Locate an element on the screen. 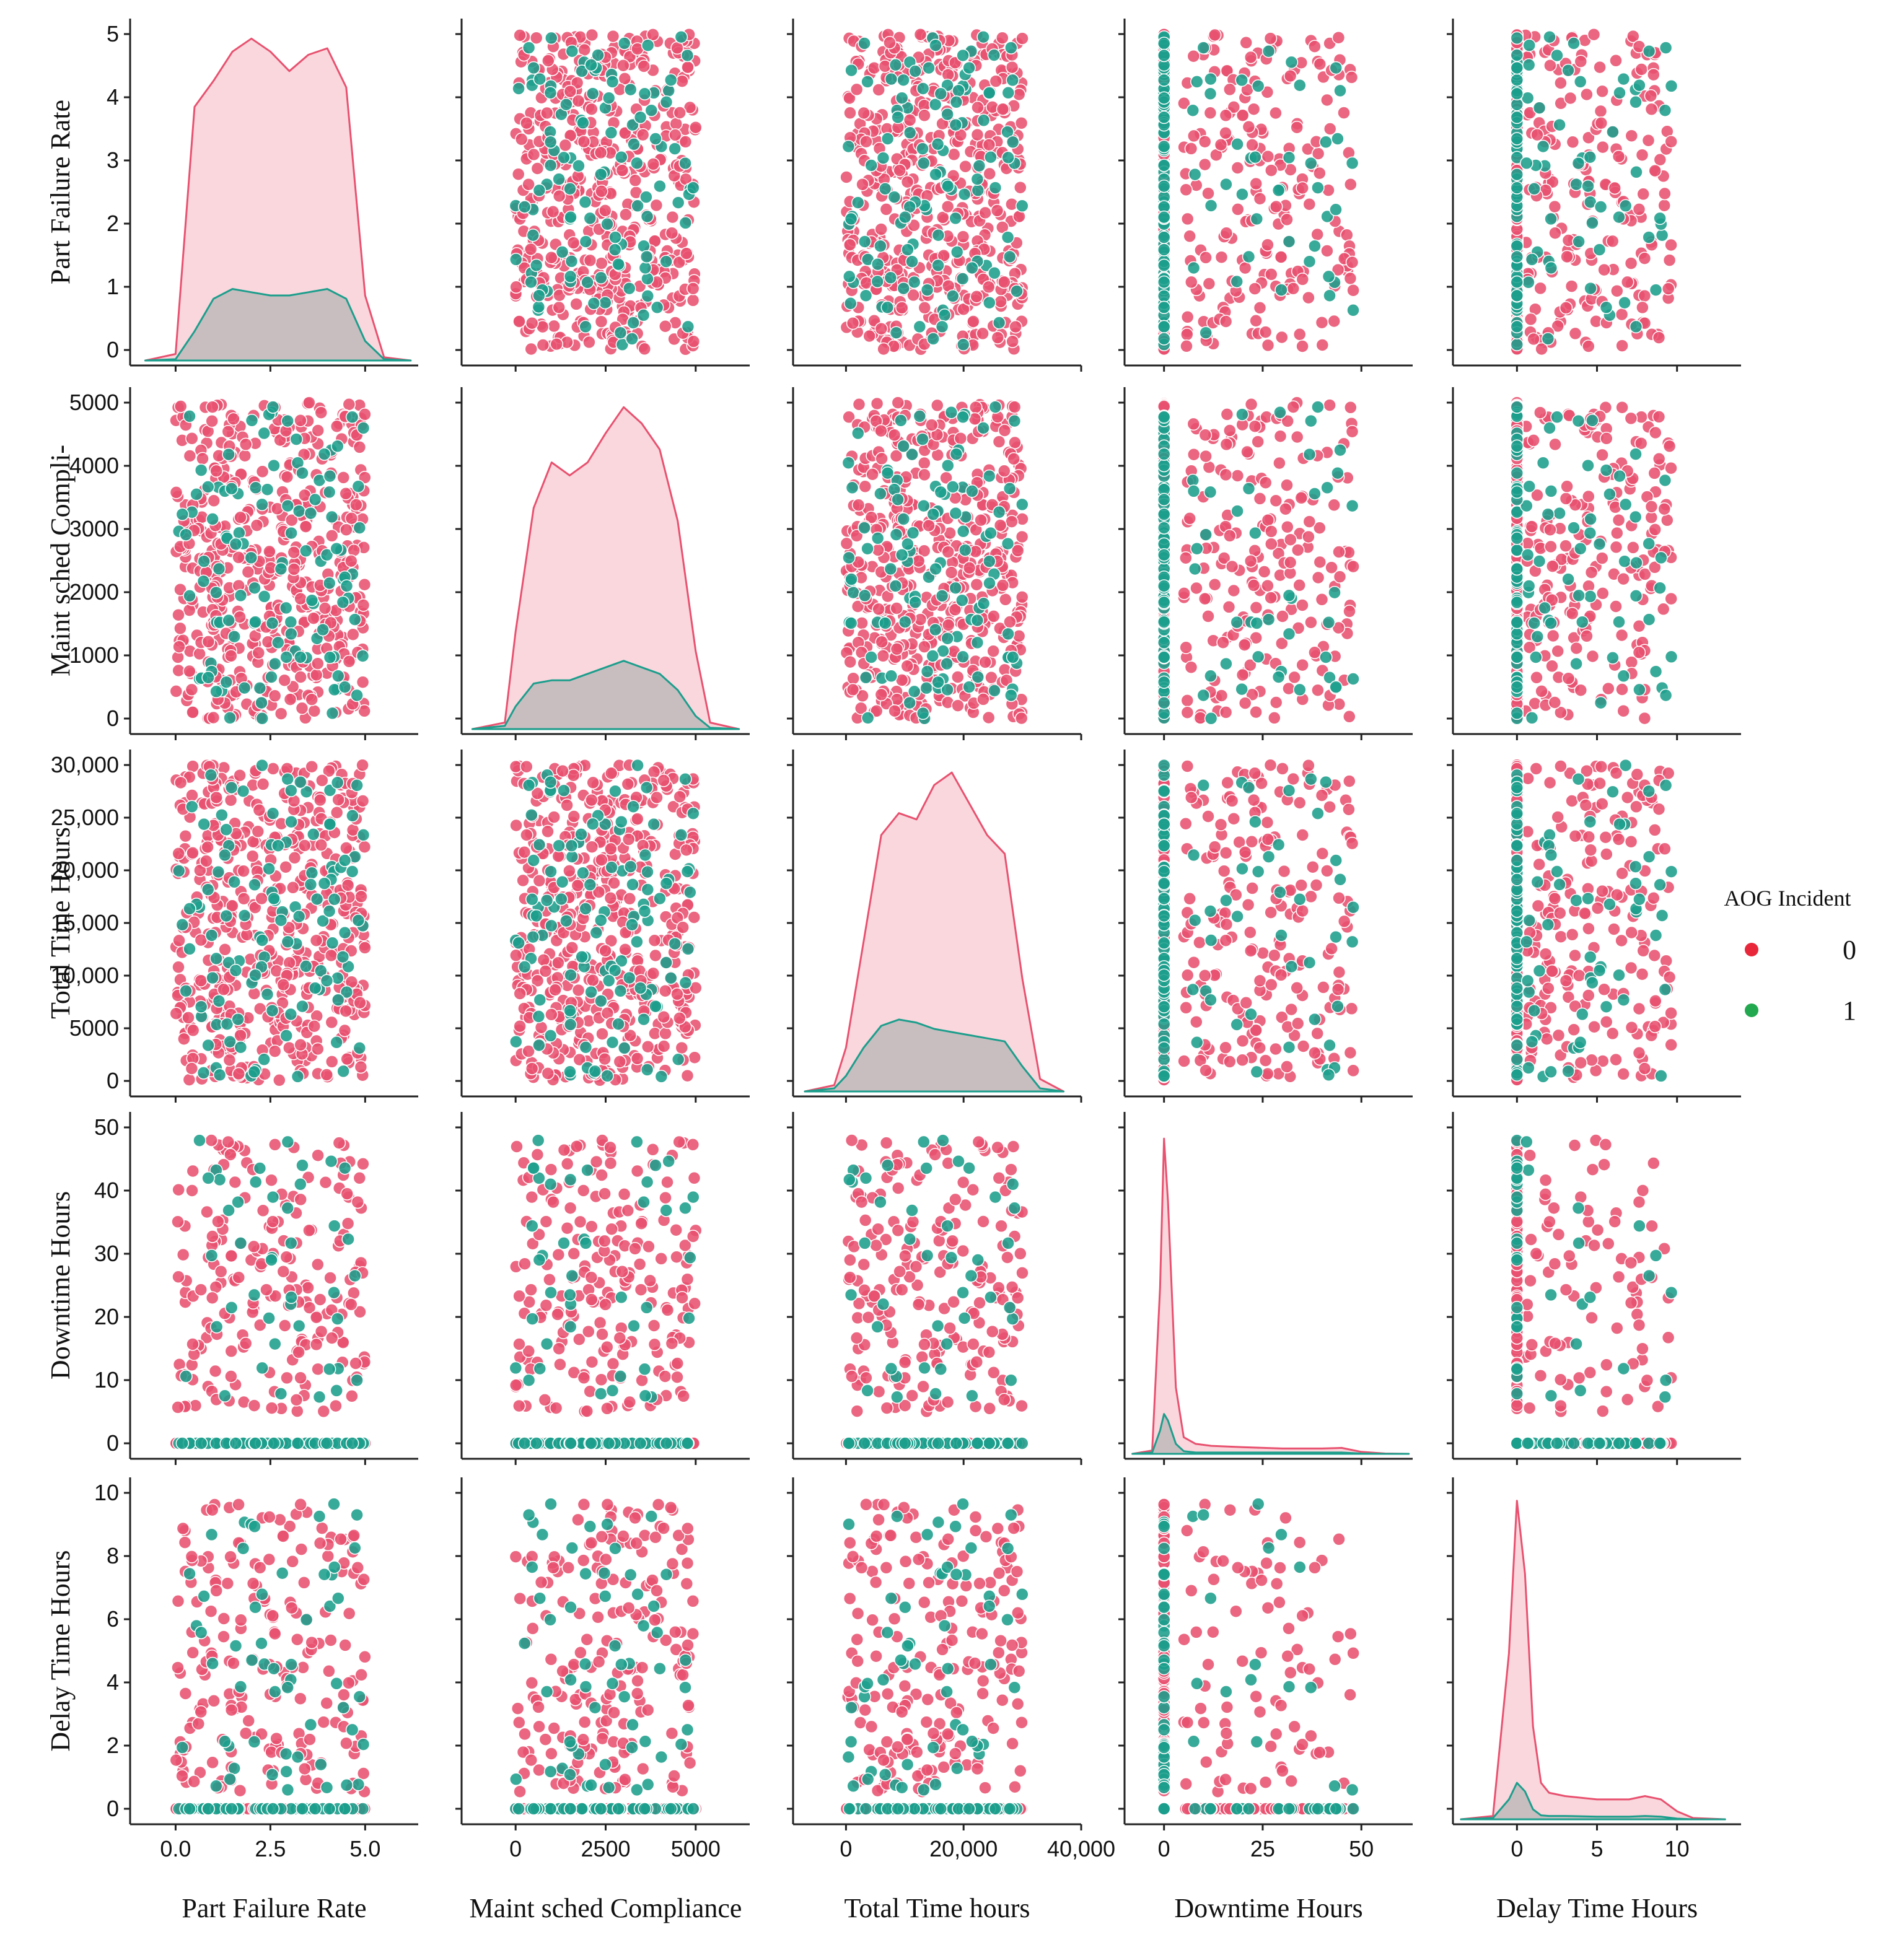 This screenshot has height=1937, width=1904. y-tick-label: 2 is located at coordinates (113, 224).